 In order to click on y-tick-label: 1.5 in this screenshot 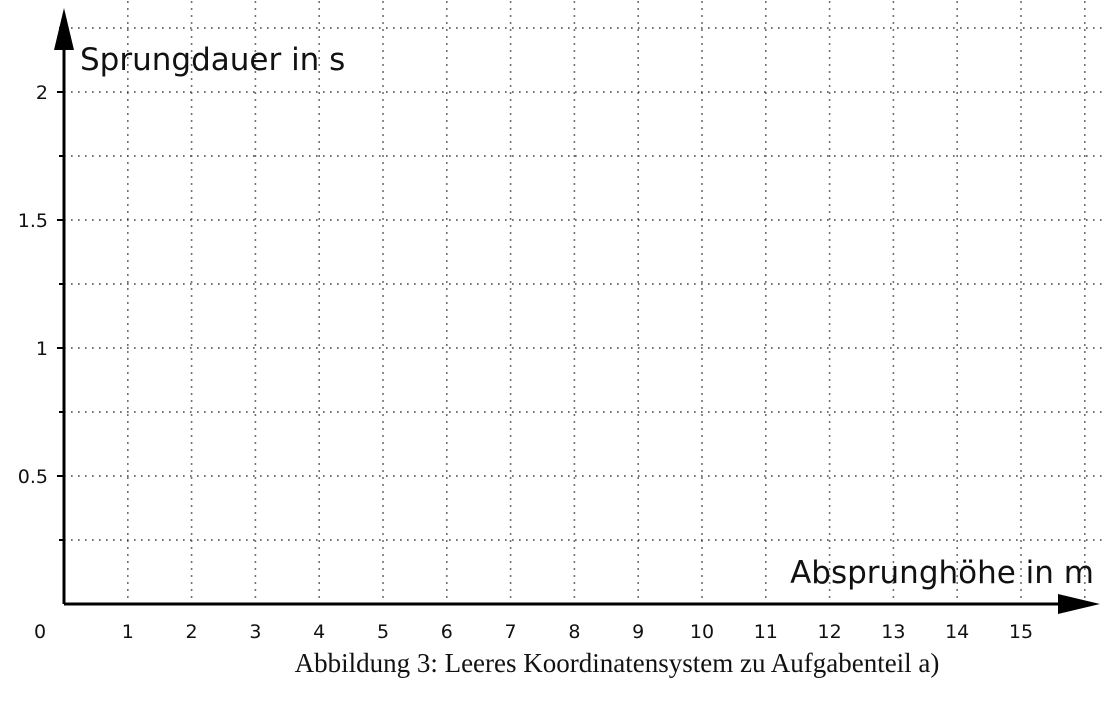, I will do `click(33, 221)`.